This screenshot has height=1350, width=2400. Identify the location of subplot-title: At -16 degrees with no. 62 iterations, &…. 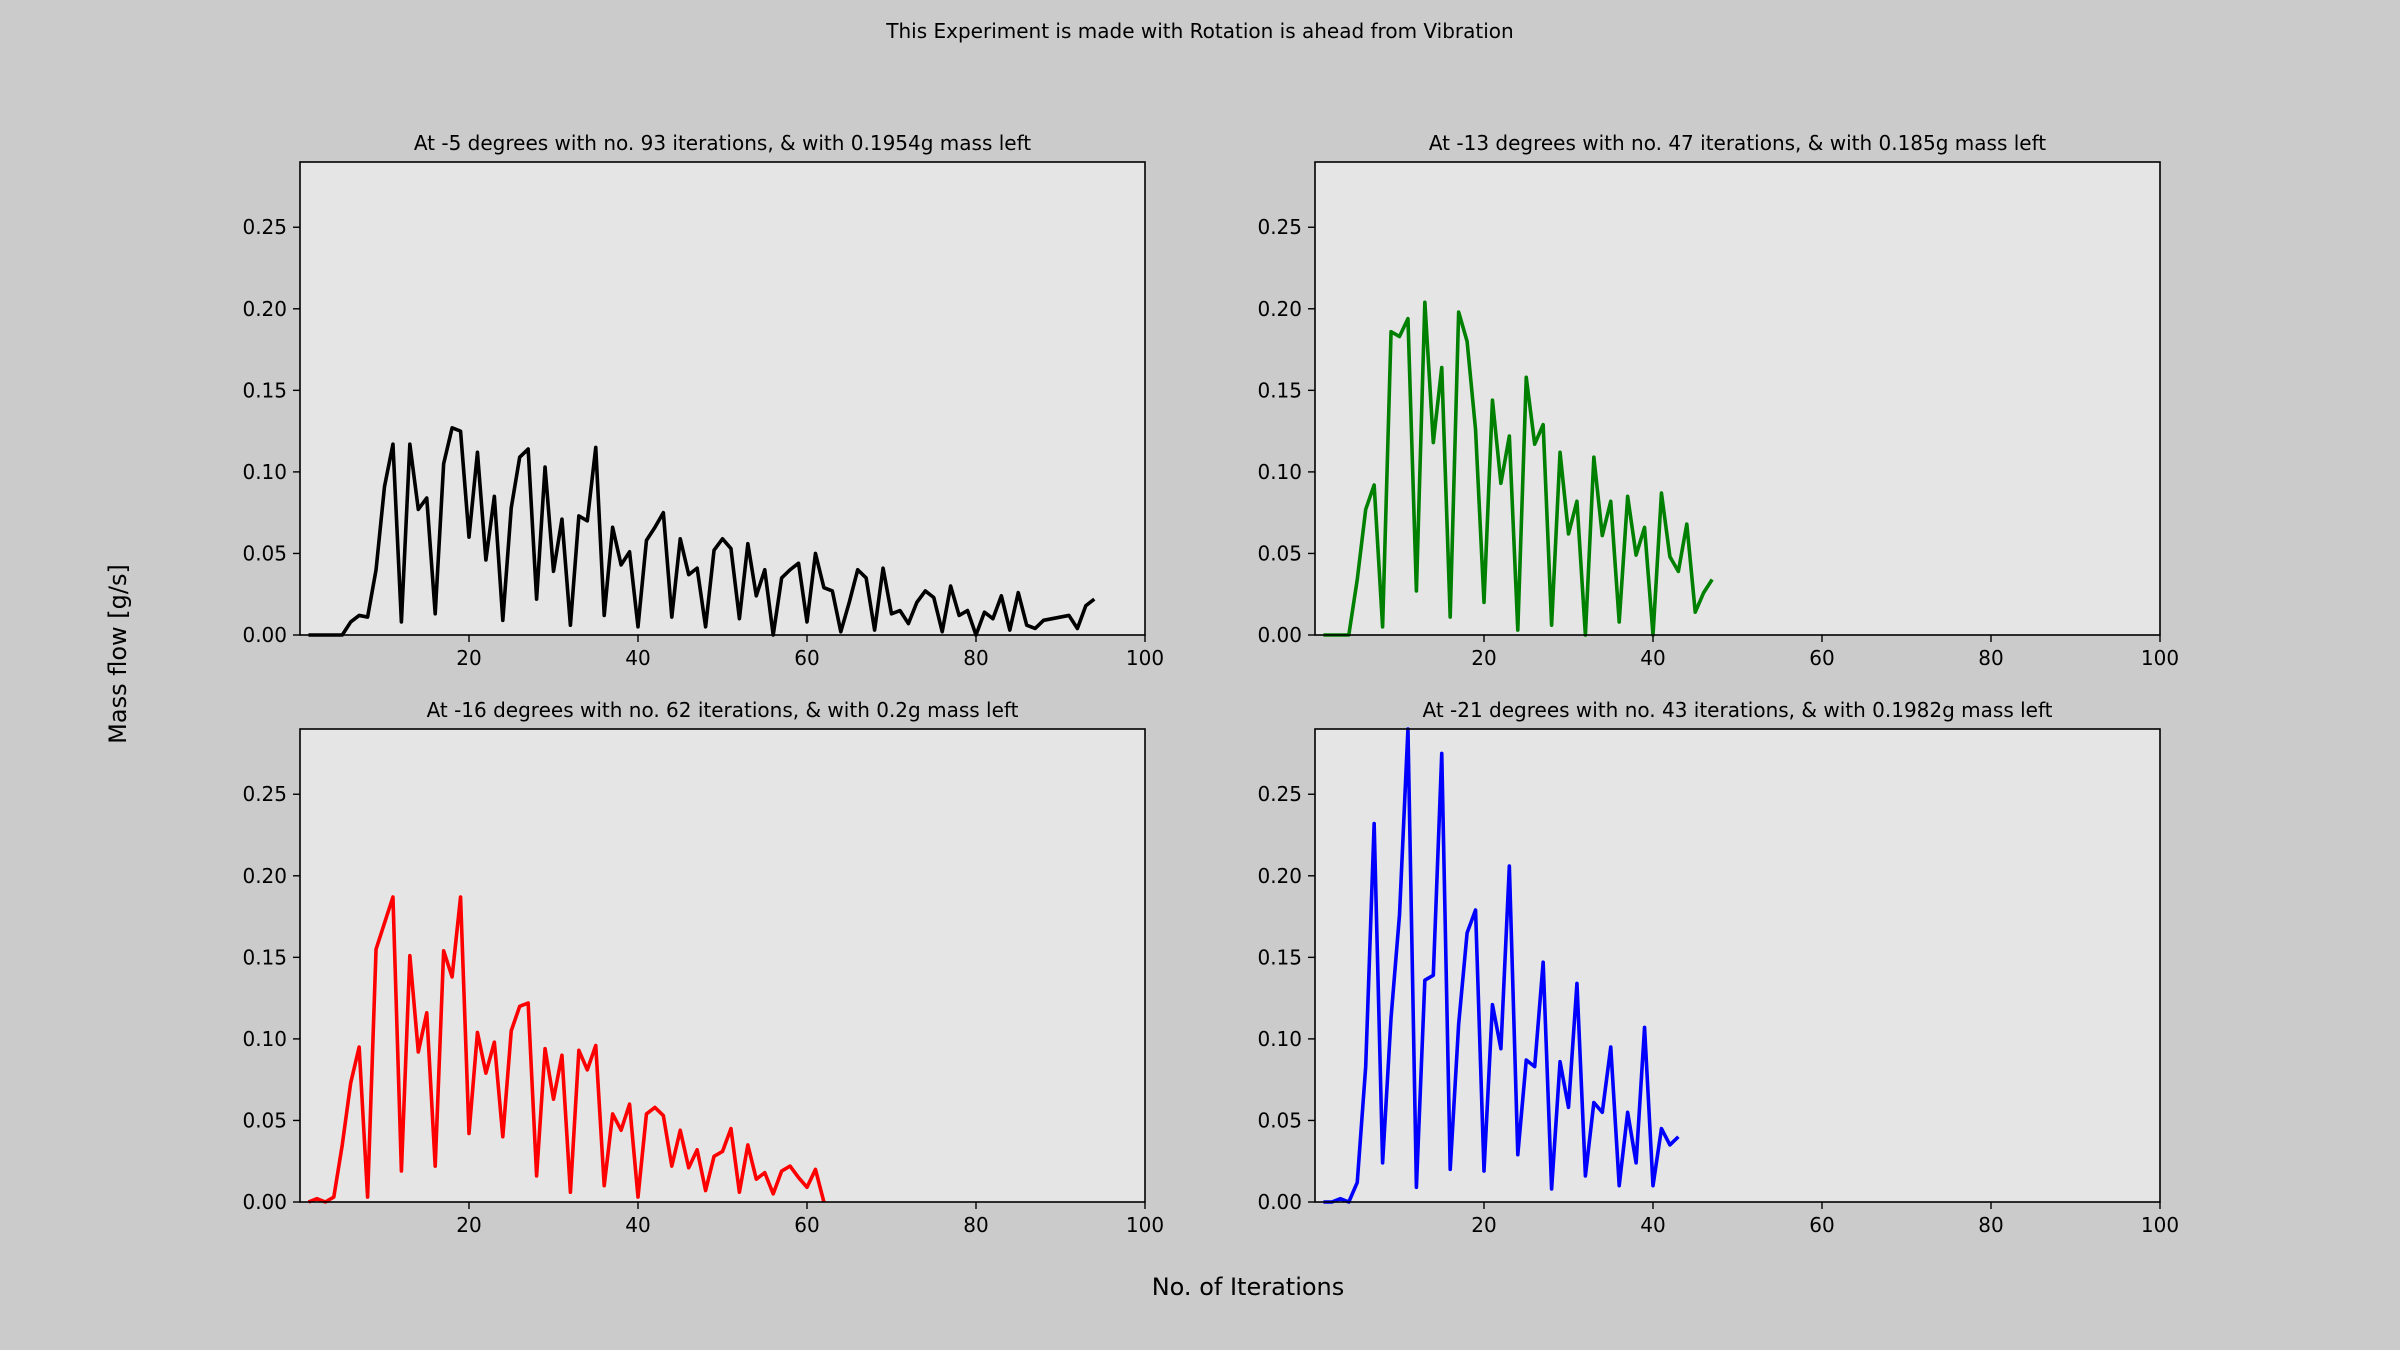
(723, 710).